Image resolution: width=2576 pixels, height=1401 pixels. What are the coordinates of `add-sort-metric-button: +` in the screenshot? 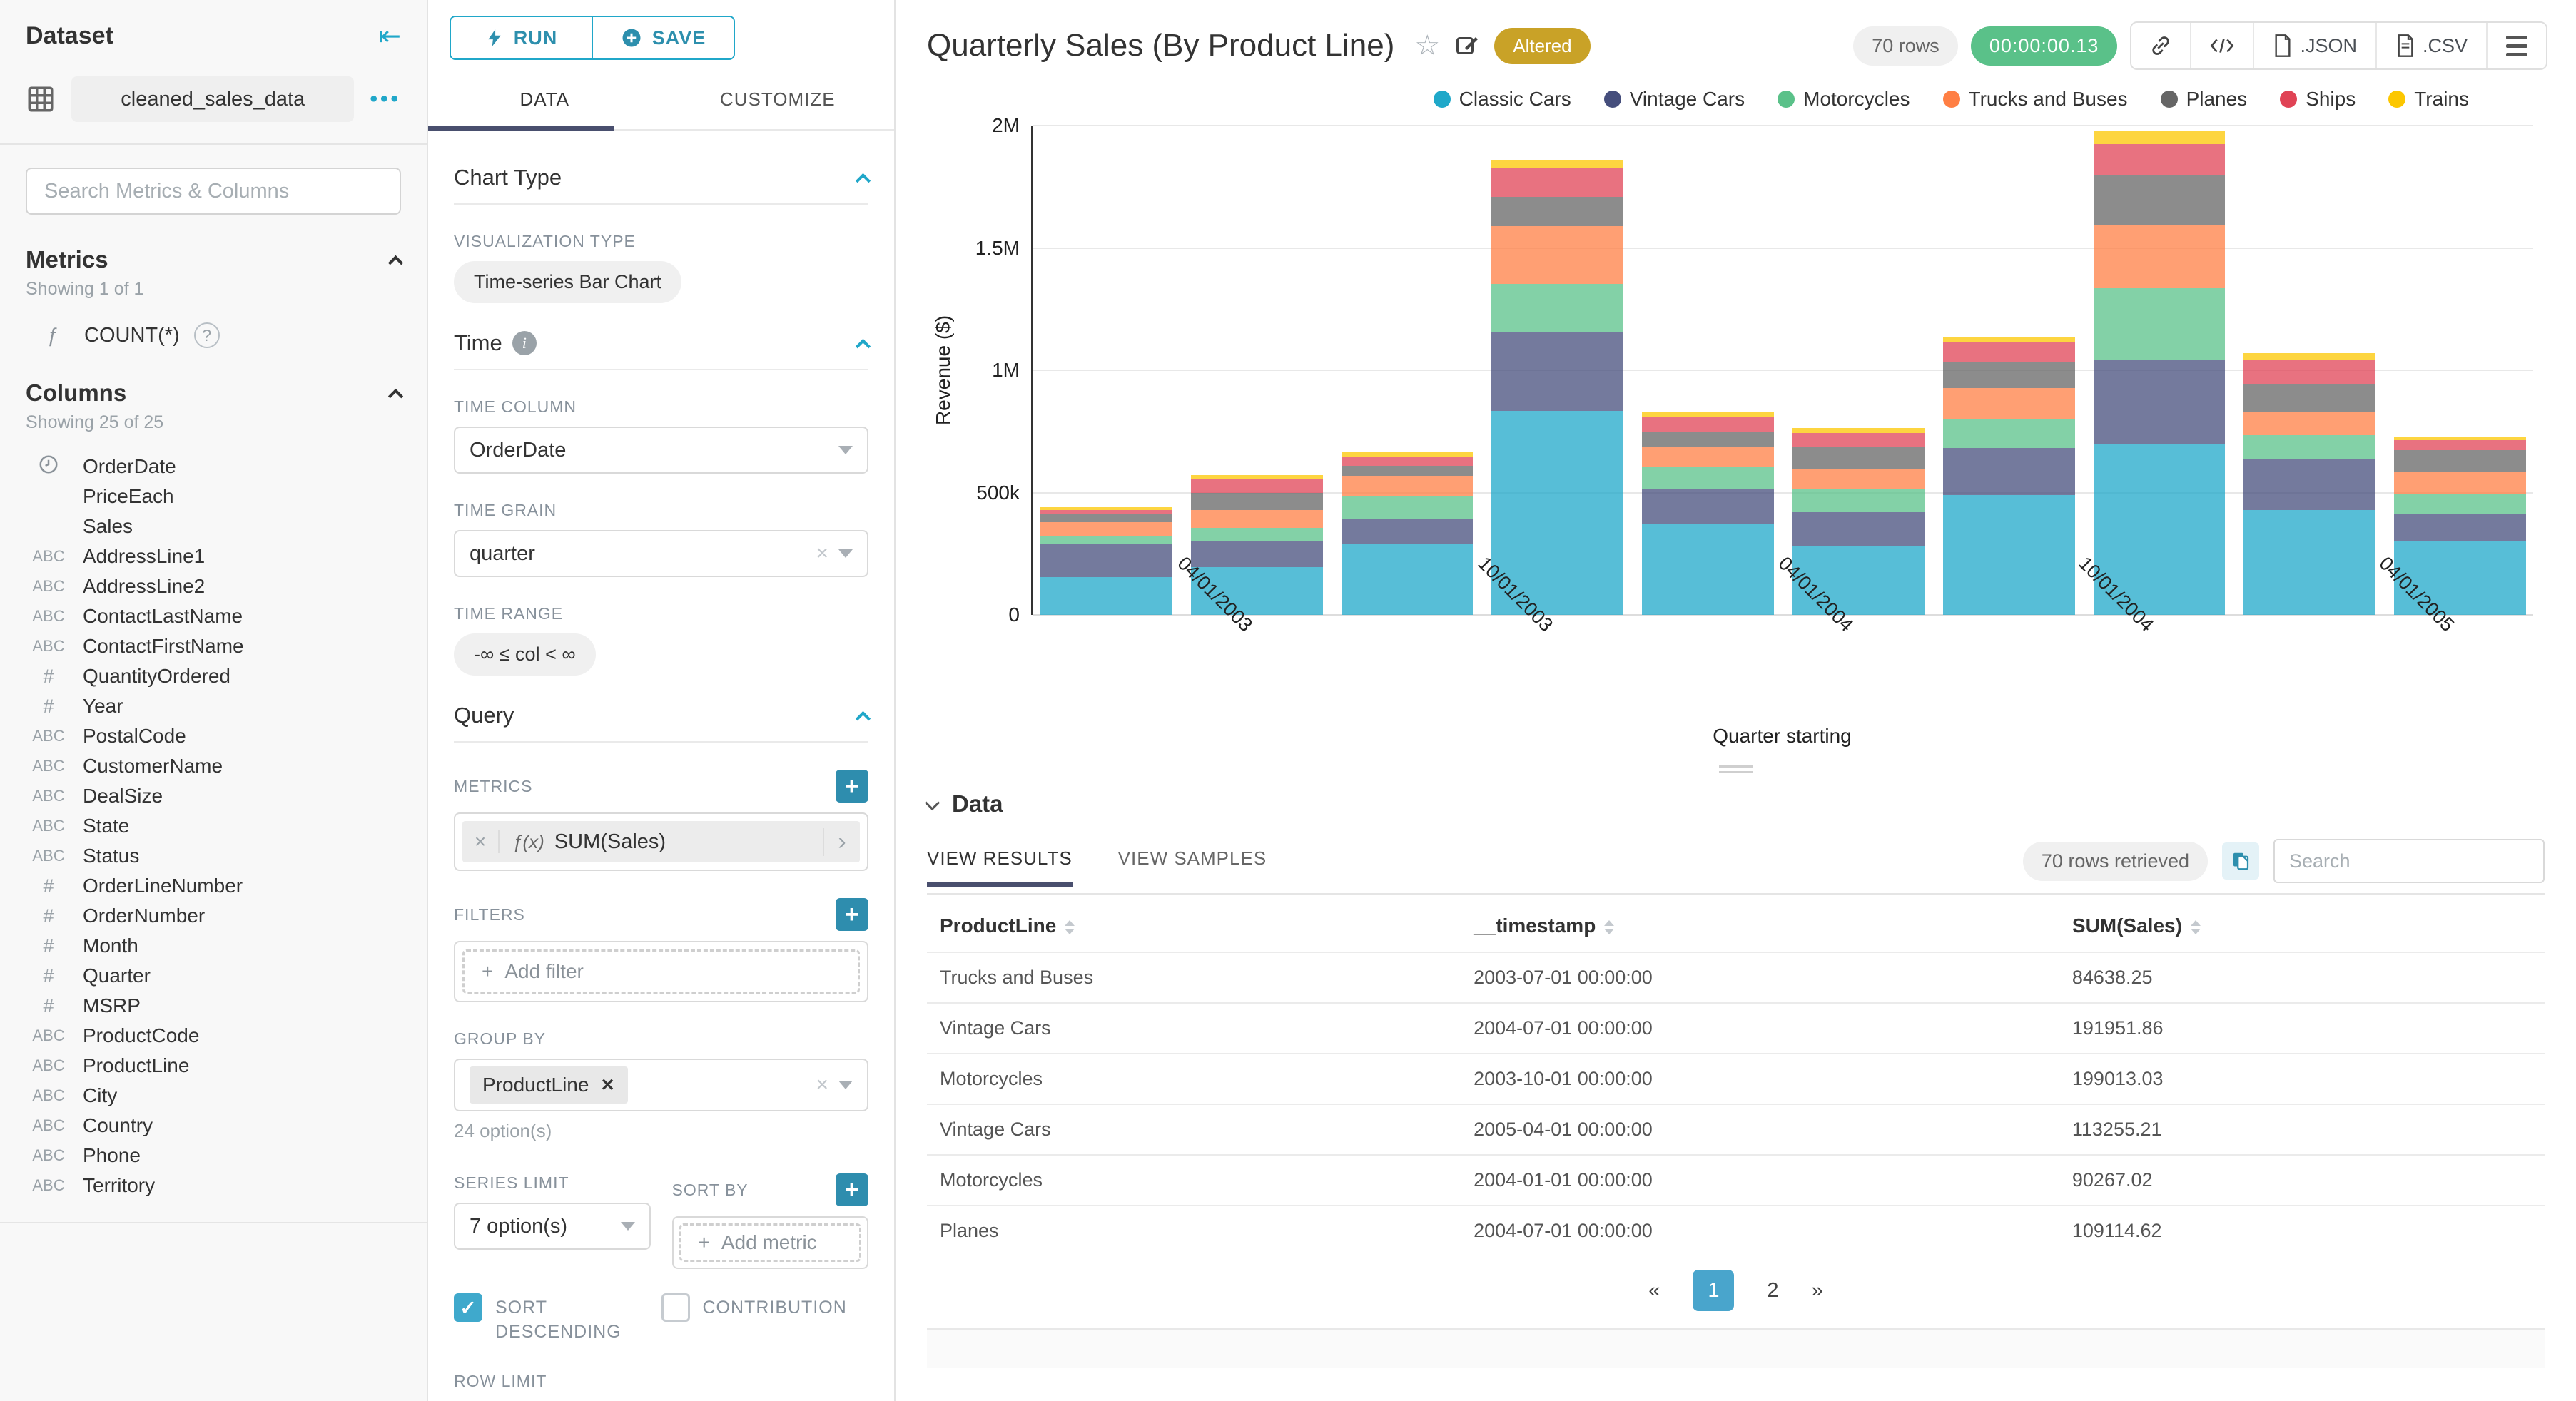 It's located at (852, 1189).